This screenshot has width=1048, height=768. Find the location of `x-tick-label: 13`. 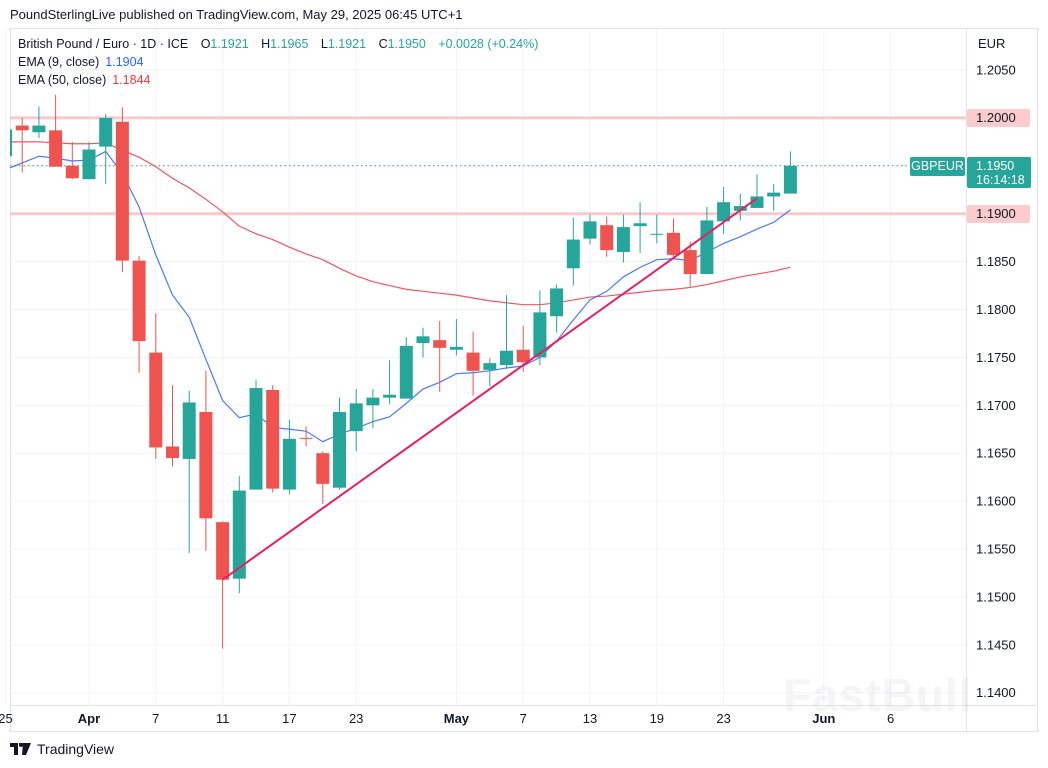

x-tick-label: 13 is located at coordinates (590, 718).